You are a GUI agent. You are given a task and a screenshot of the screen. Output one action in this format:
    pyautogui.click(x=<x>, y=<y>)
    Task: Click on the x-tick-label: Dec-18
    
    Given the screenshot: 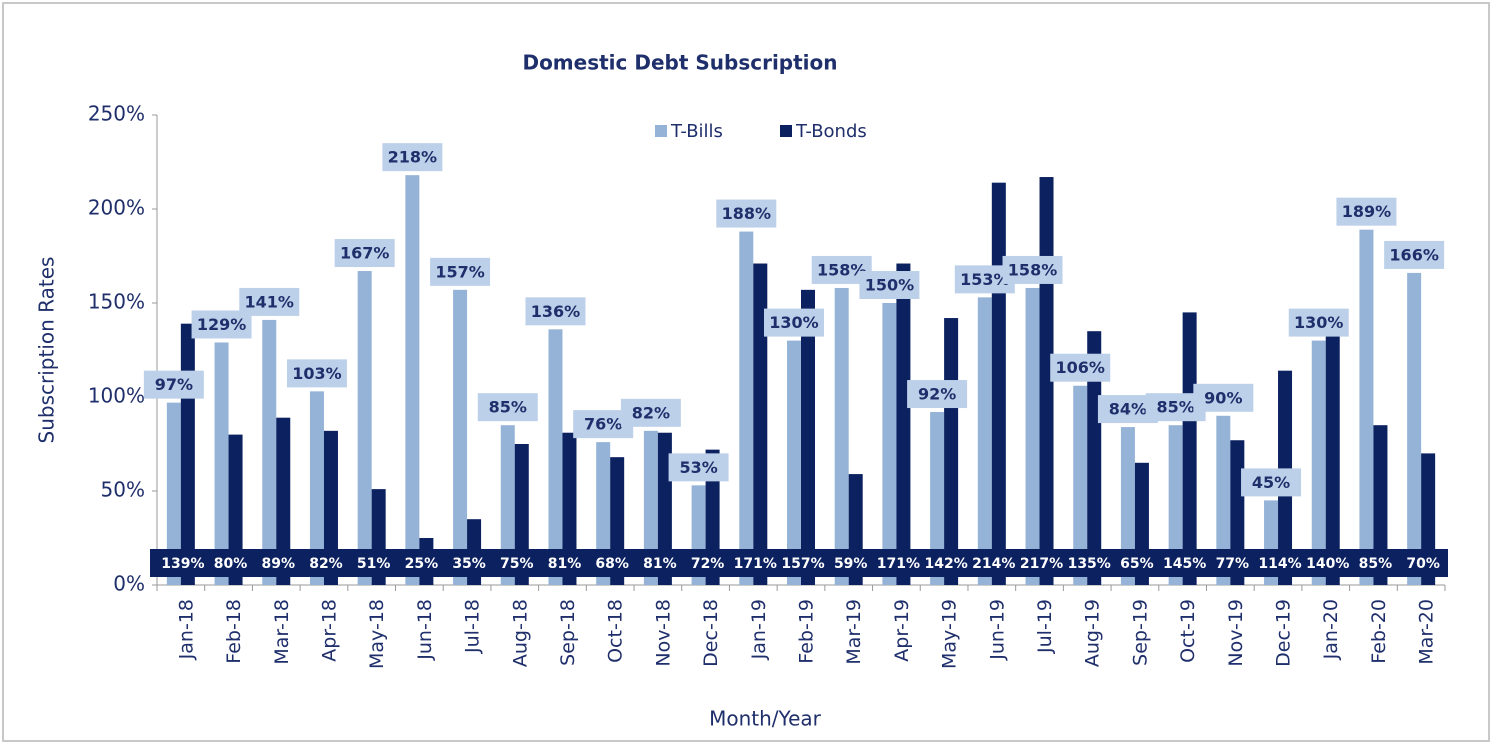 What is the action you would take?
    pyautogui.click(x=711, y=633)
    